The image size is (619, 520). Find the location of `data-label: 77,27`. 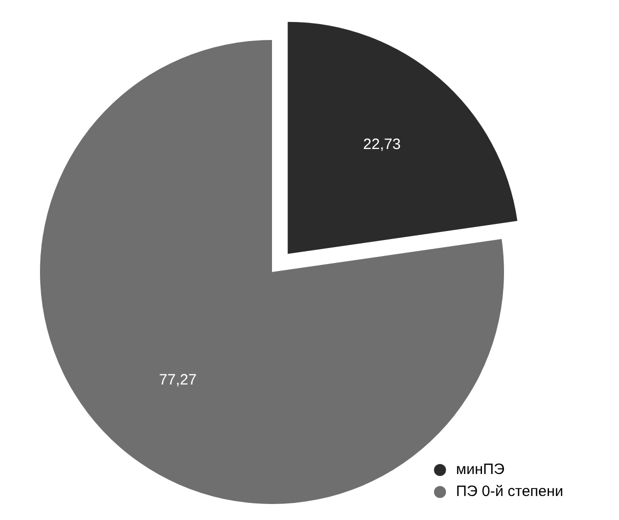

data-label: 77,27 is located at coordinates (178, 380).